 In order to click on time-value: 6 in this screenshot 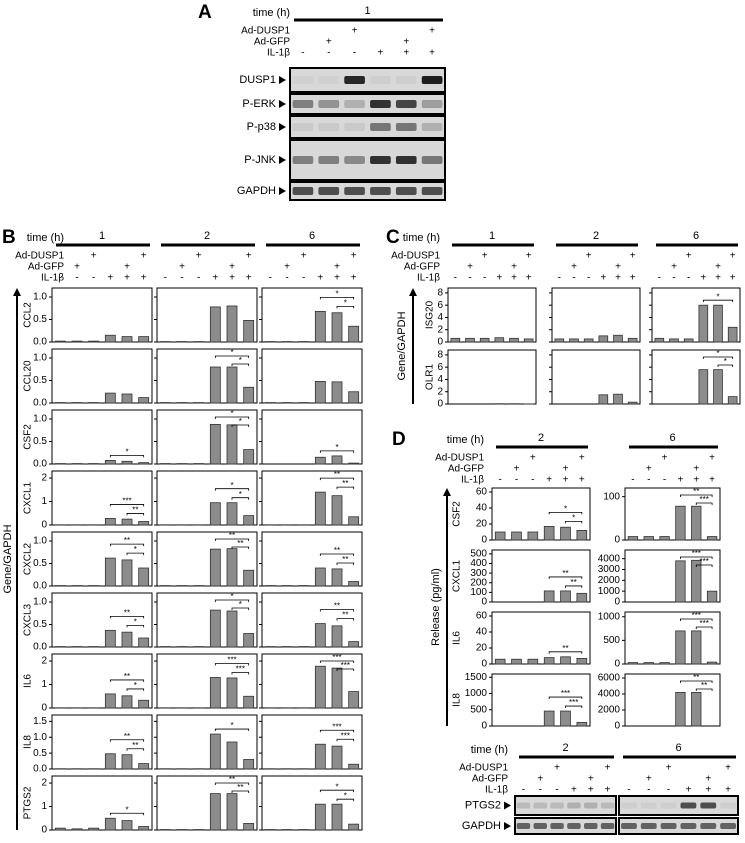, I will do `click(696, 236)`.